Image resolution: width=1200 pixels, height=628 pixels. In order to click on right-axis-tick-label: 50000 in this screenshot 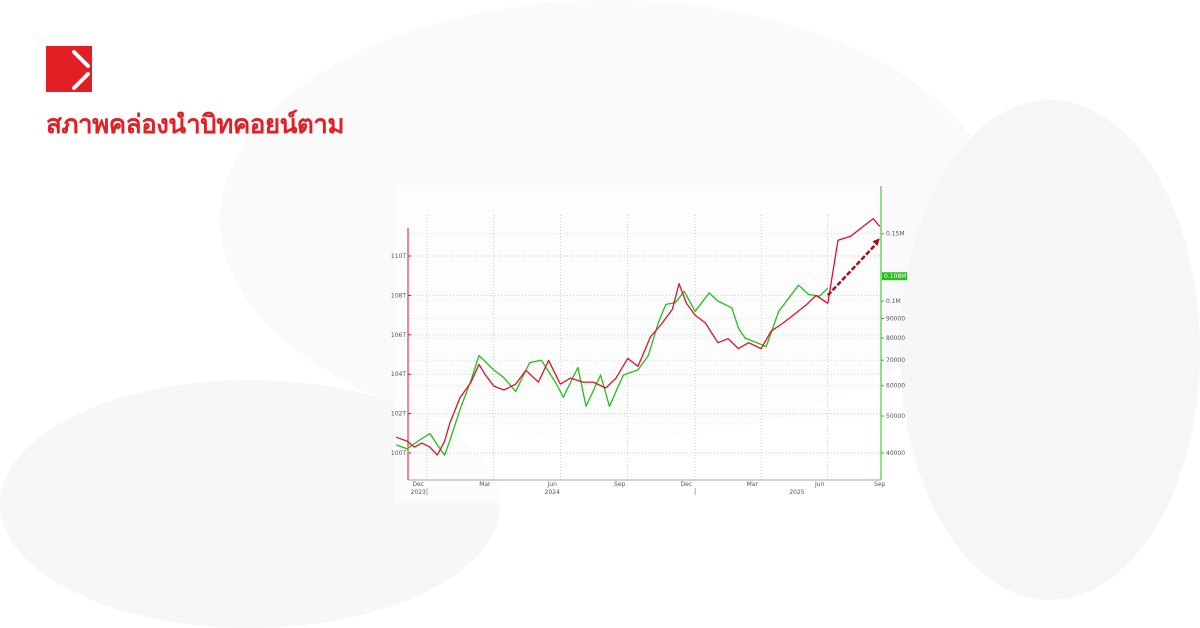, I will do `click(895, 416)`.